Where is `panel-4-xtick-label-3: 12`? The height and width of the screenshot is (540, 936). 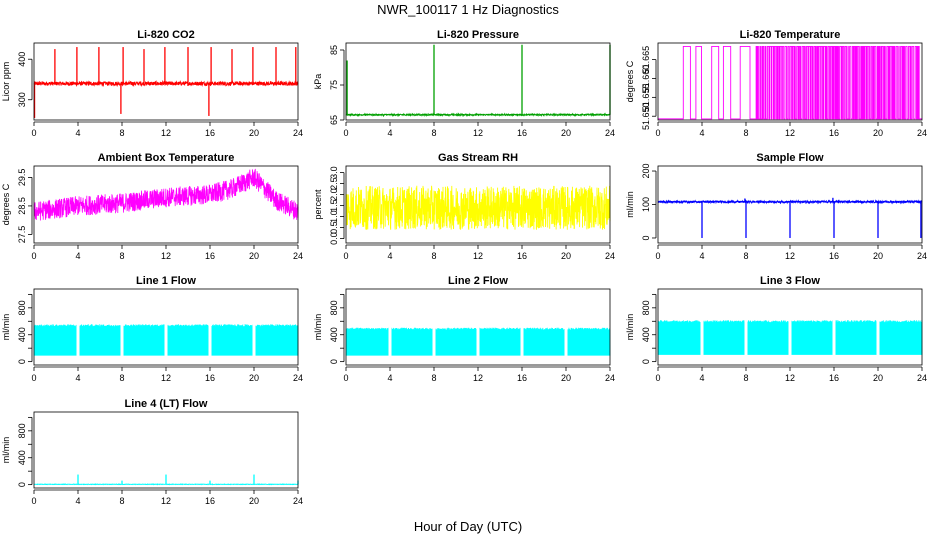 panel-4-xtick-label-3: 12 is located at coordinates (166, 256).